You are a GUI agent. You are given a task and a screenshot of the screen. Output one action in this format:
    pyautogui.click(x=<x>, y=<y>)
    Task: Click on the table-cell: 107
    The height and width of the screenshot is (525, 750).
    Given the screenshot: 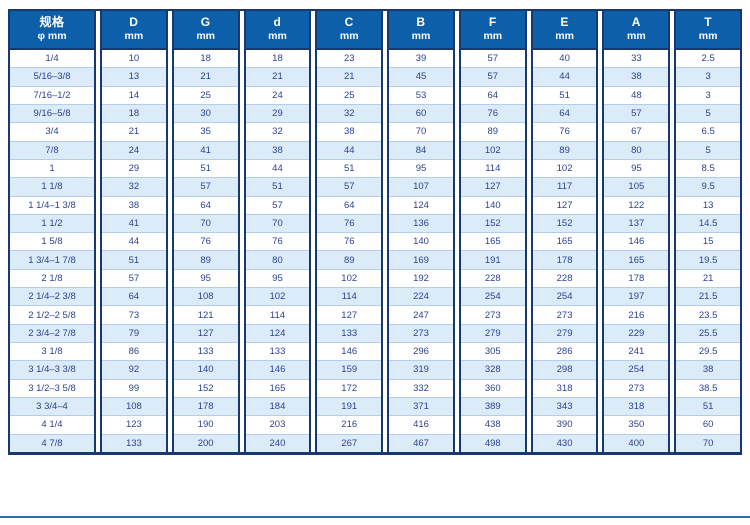 What is the action you would take?
    pyautogui.click(x=421, y=187)
    